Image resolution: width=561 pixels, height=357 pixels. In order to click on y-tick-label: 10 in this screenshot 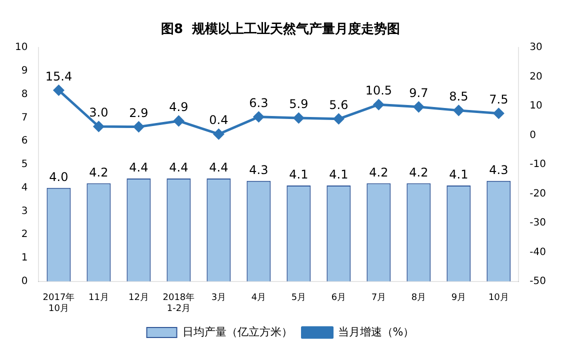, I will do `click(21, 48)`.